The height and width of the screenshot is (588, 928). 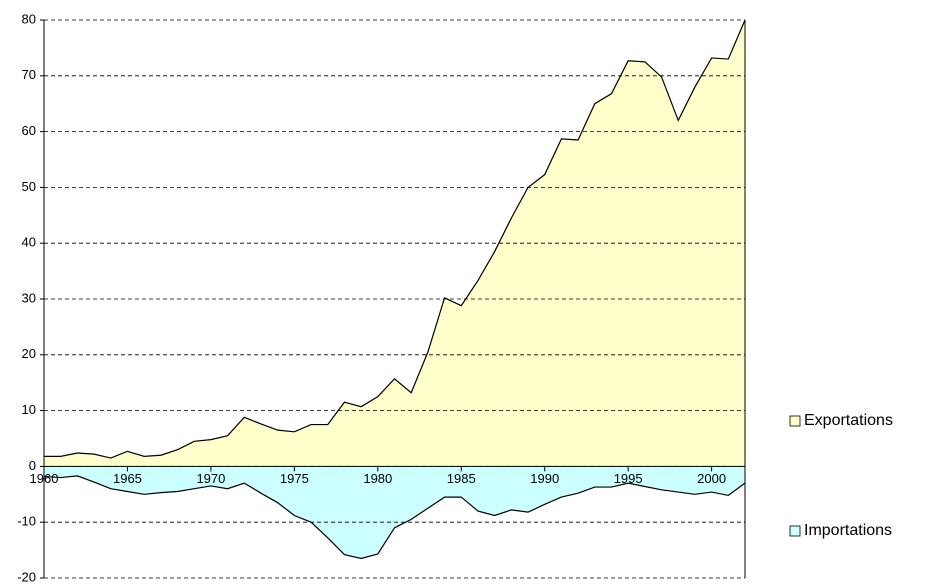 What do you see at coordinates (29, 18) in the screenshot?
I see `y-tick-label: 80` at bounding box center [29, 18].